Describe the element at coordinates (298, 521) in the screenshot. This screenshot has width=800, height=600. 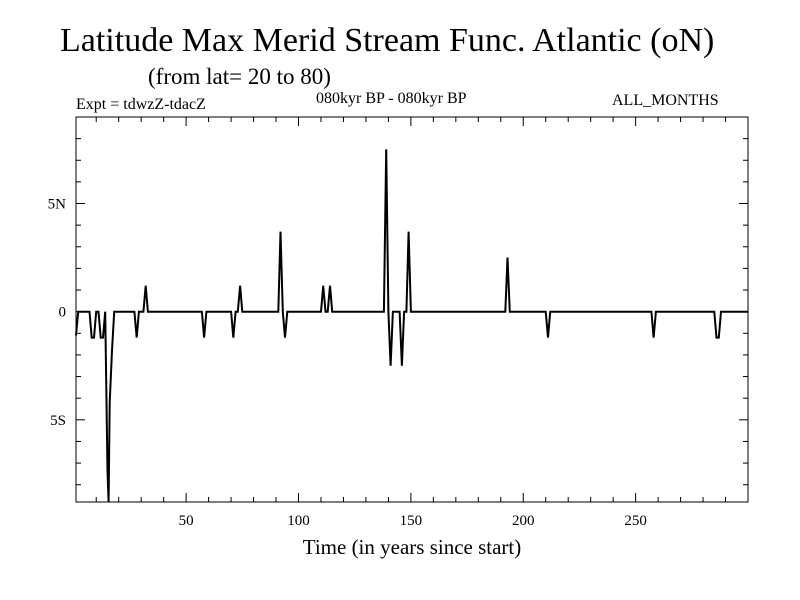
I see `x-tick-label: 100` at that location.